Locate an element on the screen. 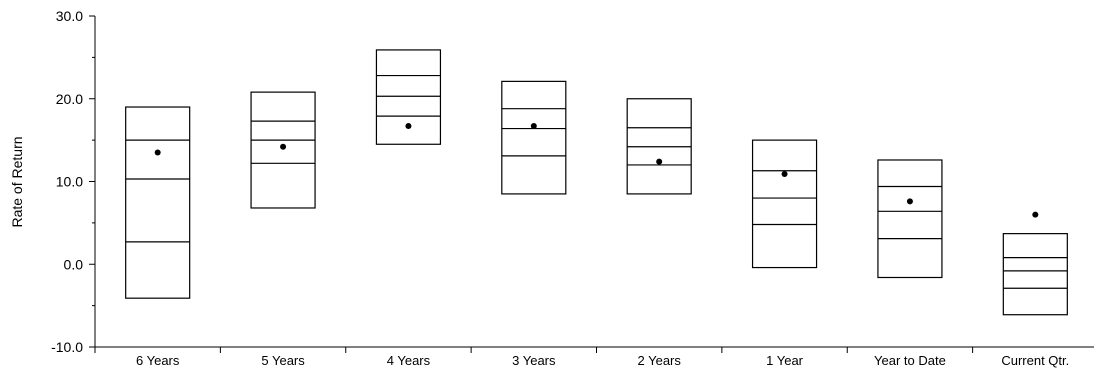  y-tick-label: 30.0 is located at coordinates (69, 16).